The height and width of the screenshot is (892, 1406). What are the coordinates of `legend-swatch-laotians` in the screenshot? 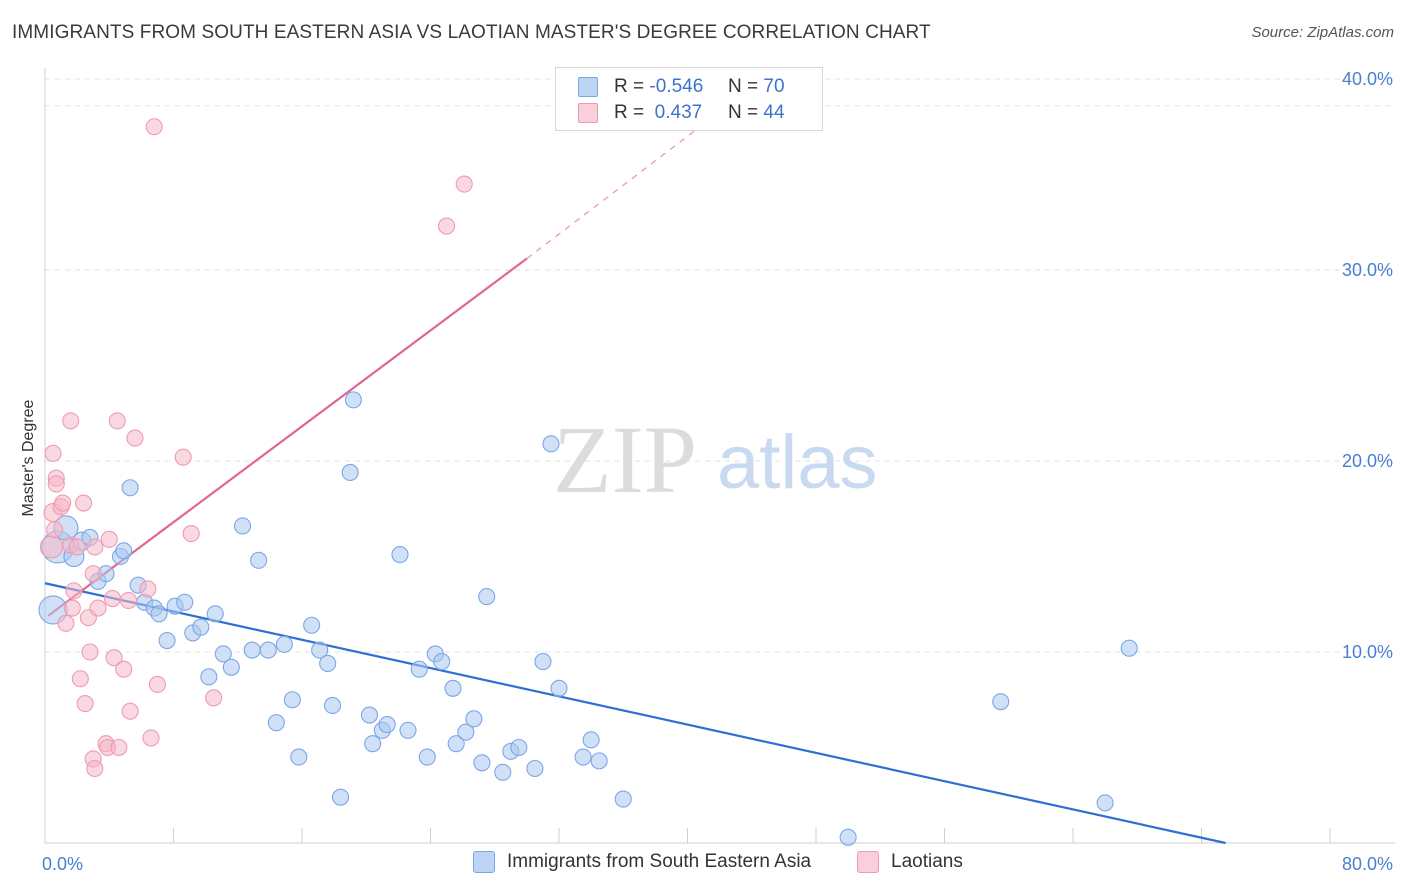 It's located at (588, 113).